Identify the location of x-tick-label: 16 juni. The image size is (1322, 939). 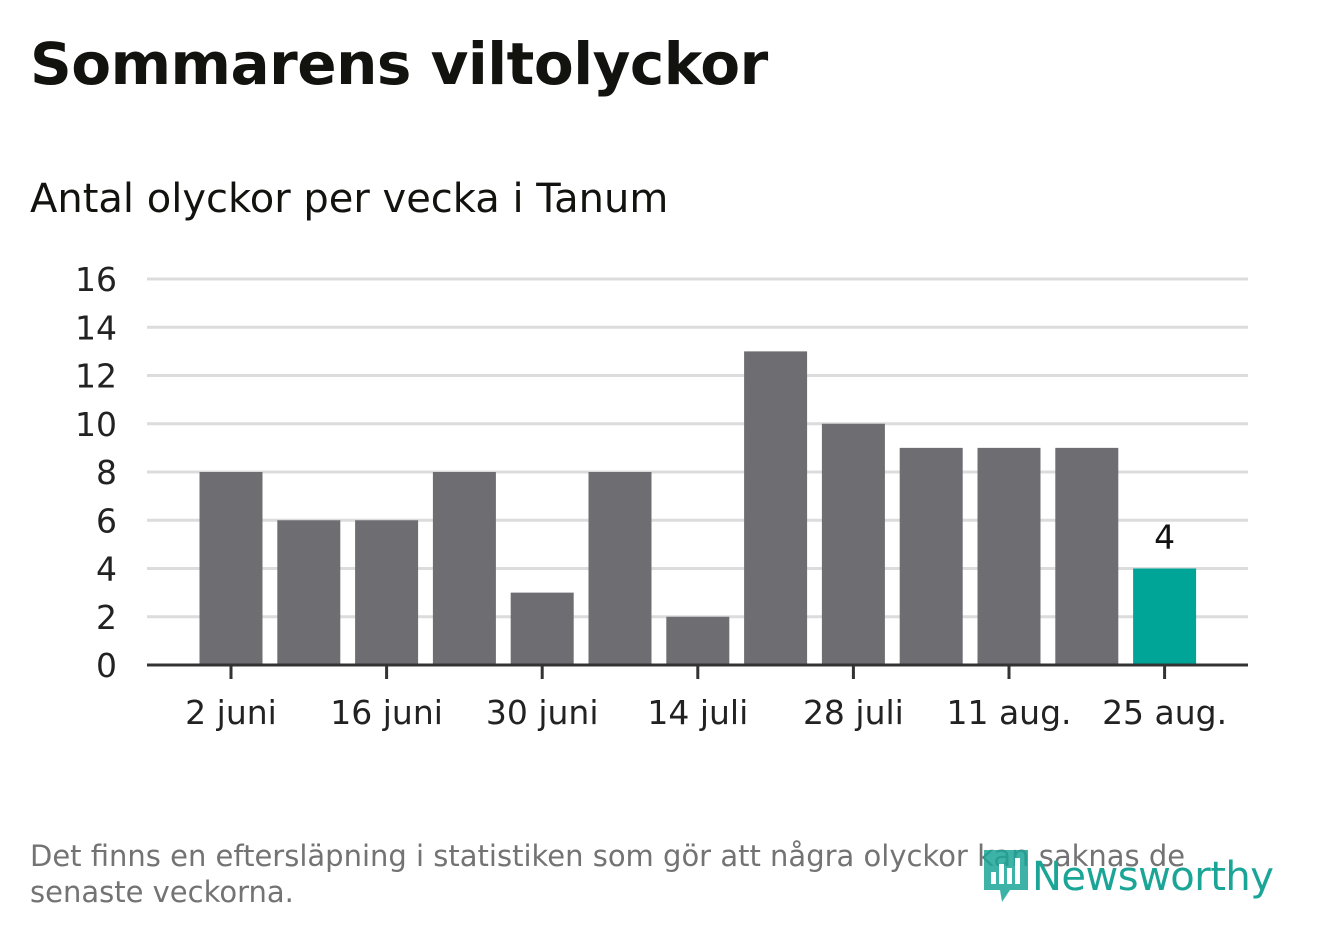
(386, 712).